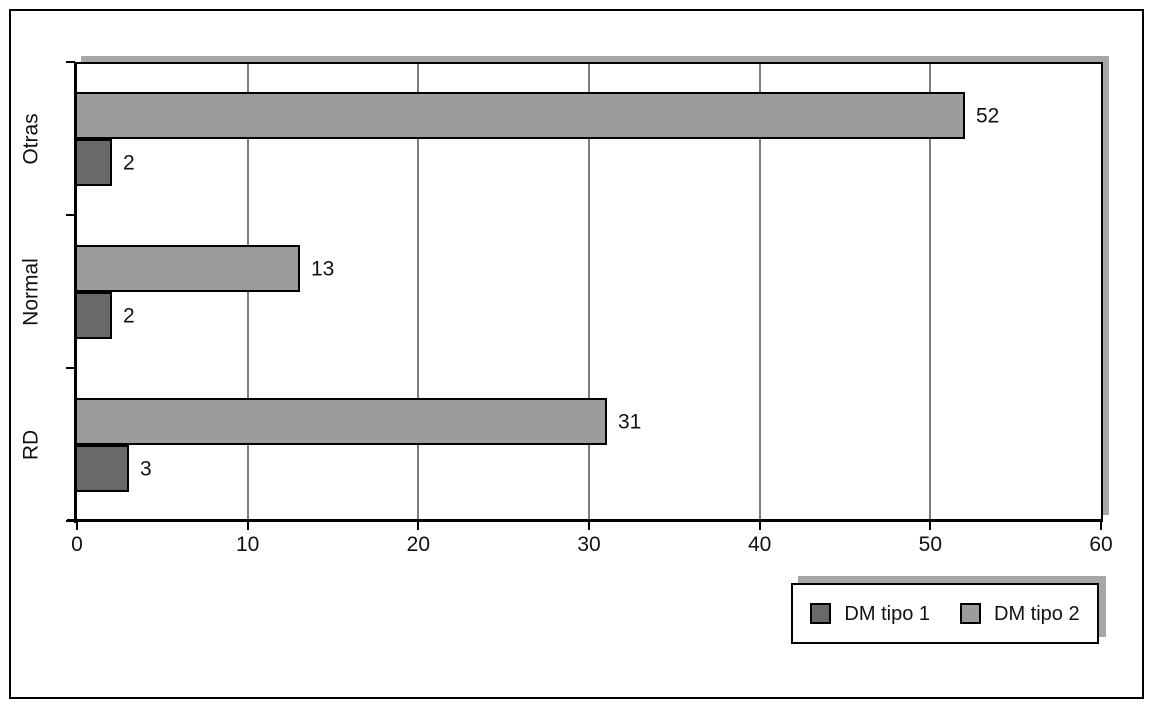  What do you see at coordinates (31, 444) in the screenshot?
I see `category-axis-label: RD` at bounding box center [31, 444].